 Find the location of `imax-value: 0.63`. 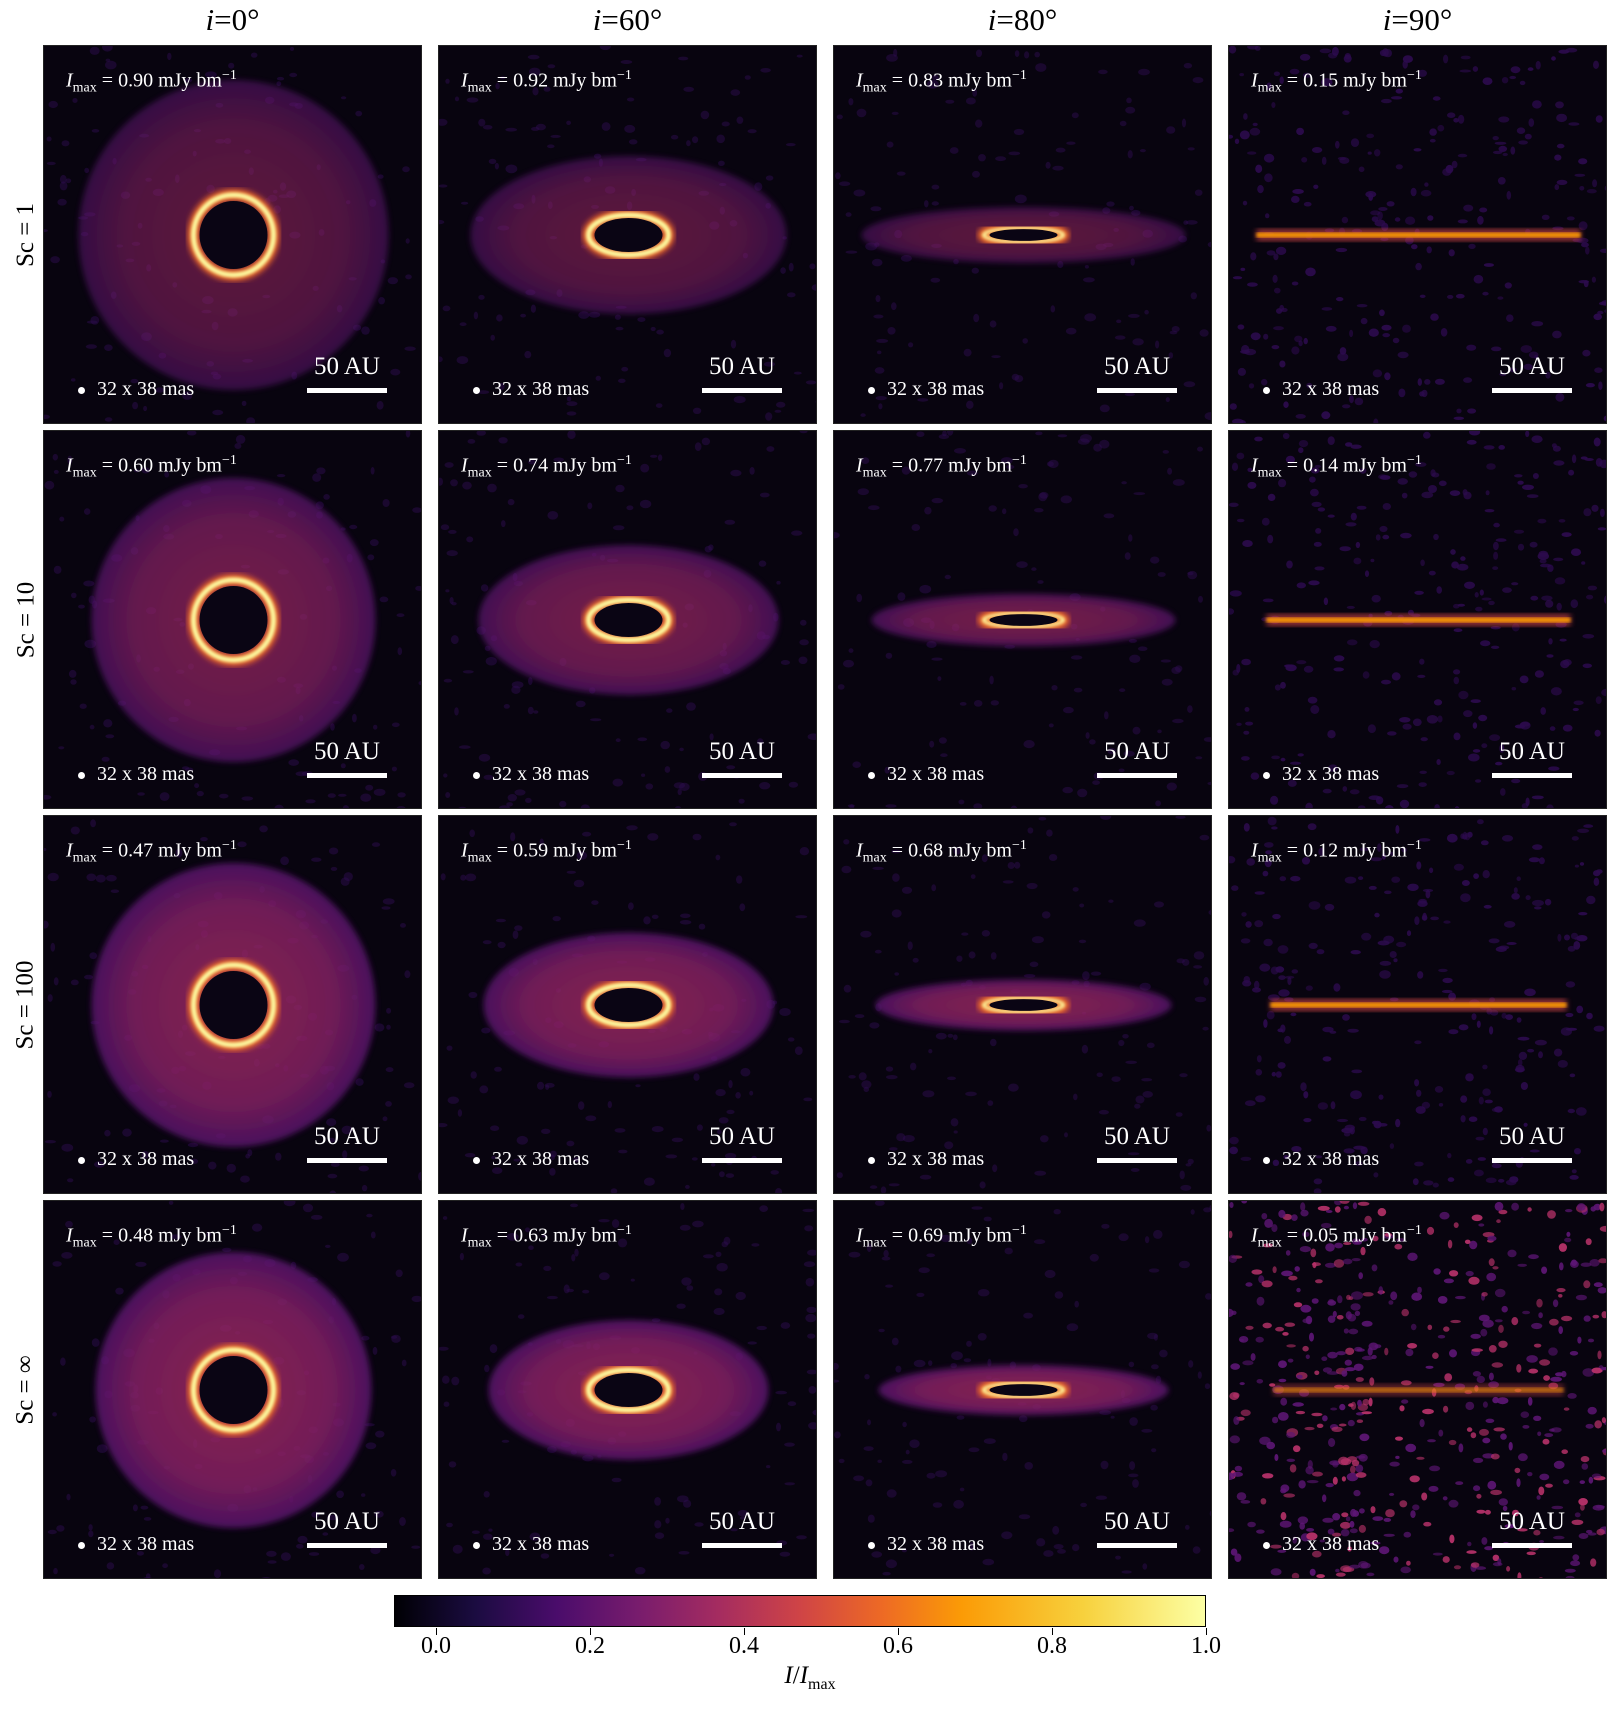

imax-value: 0.63 is located at coordinates (531, 1235).